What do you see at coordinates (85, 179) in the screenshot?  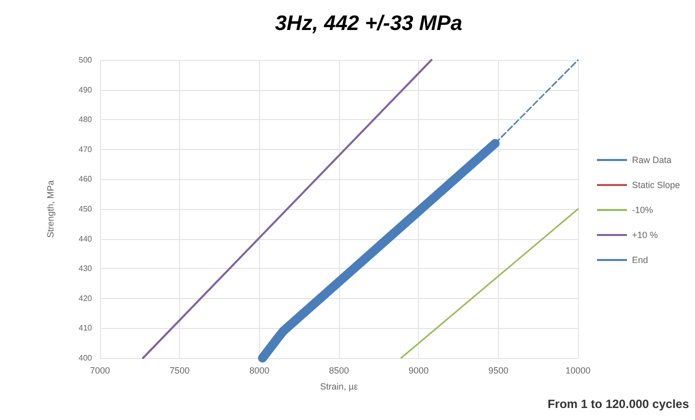 I see `y-tick-label: 460` at bounding box center [85, 179].